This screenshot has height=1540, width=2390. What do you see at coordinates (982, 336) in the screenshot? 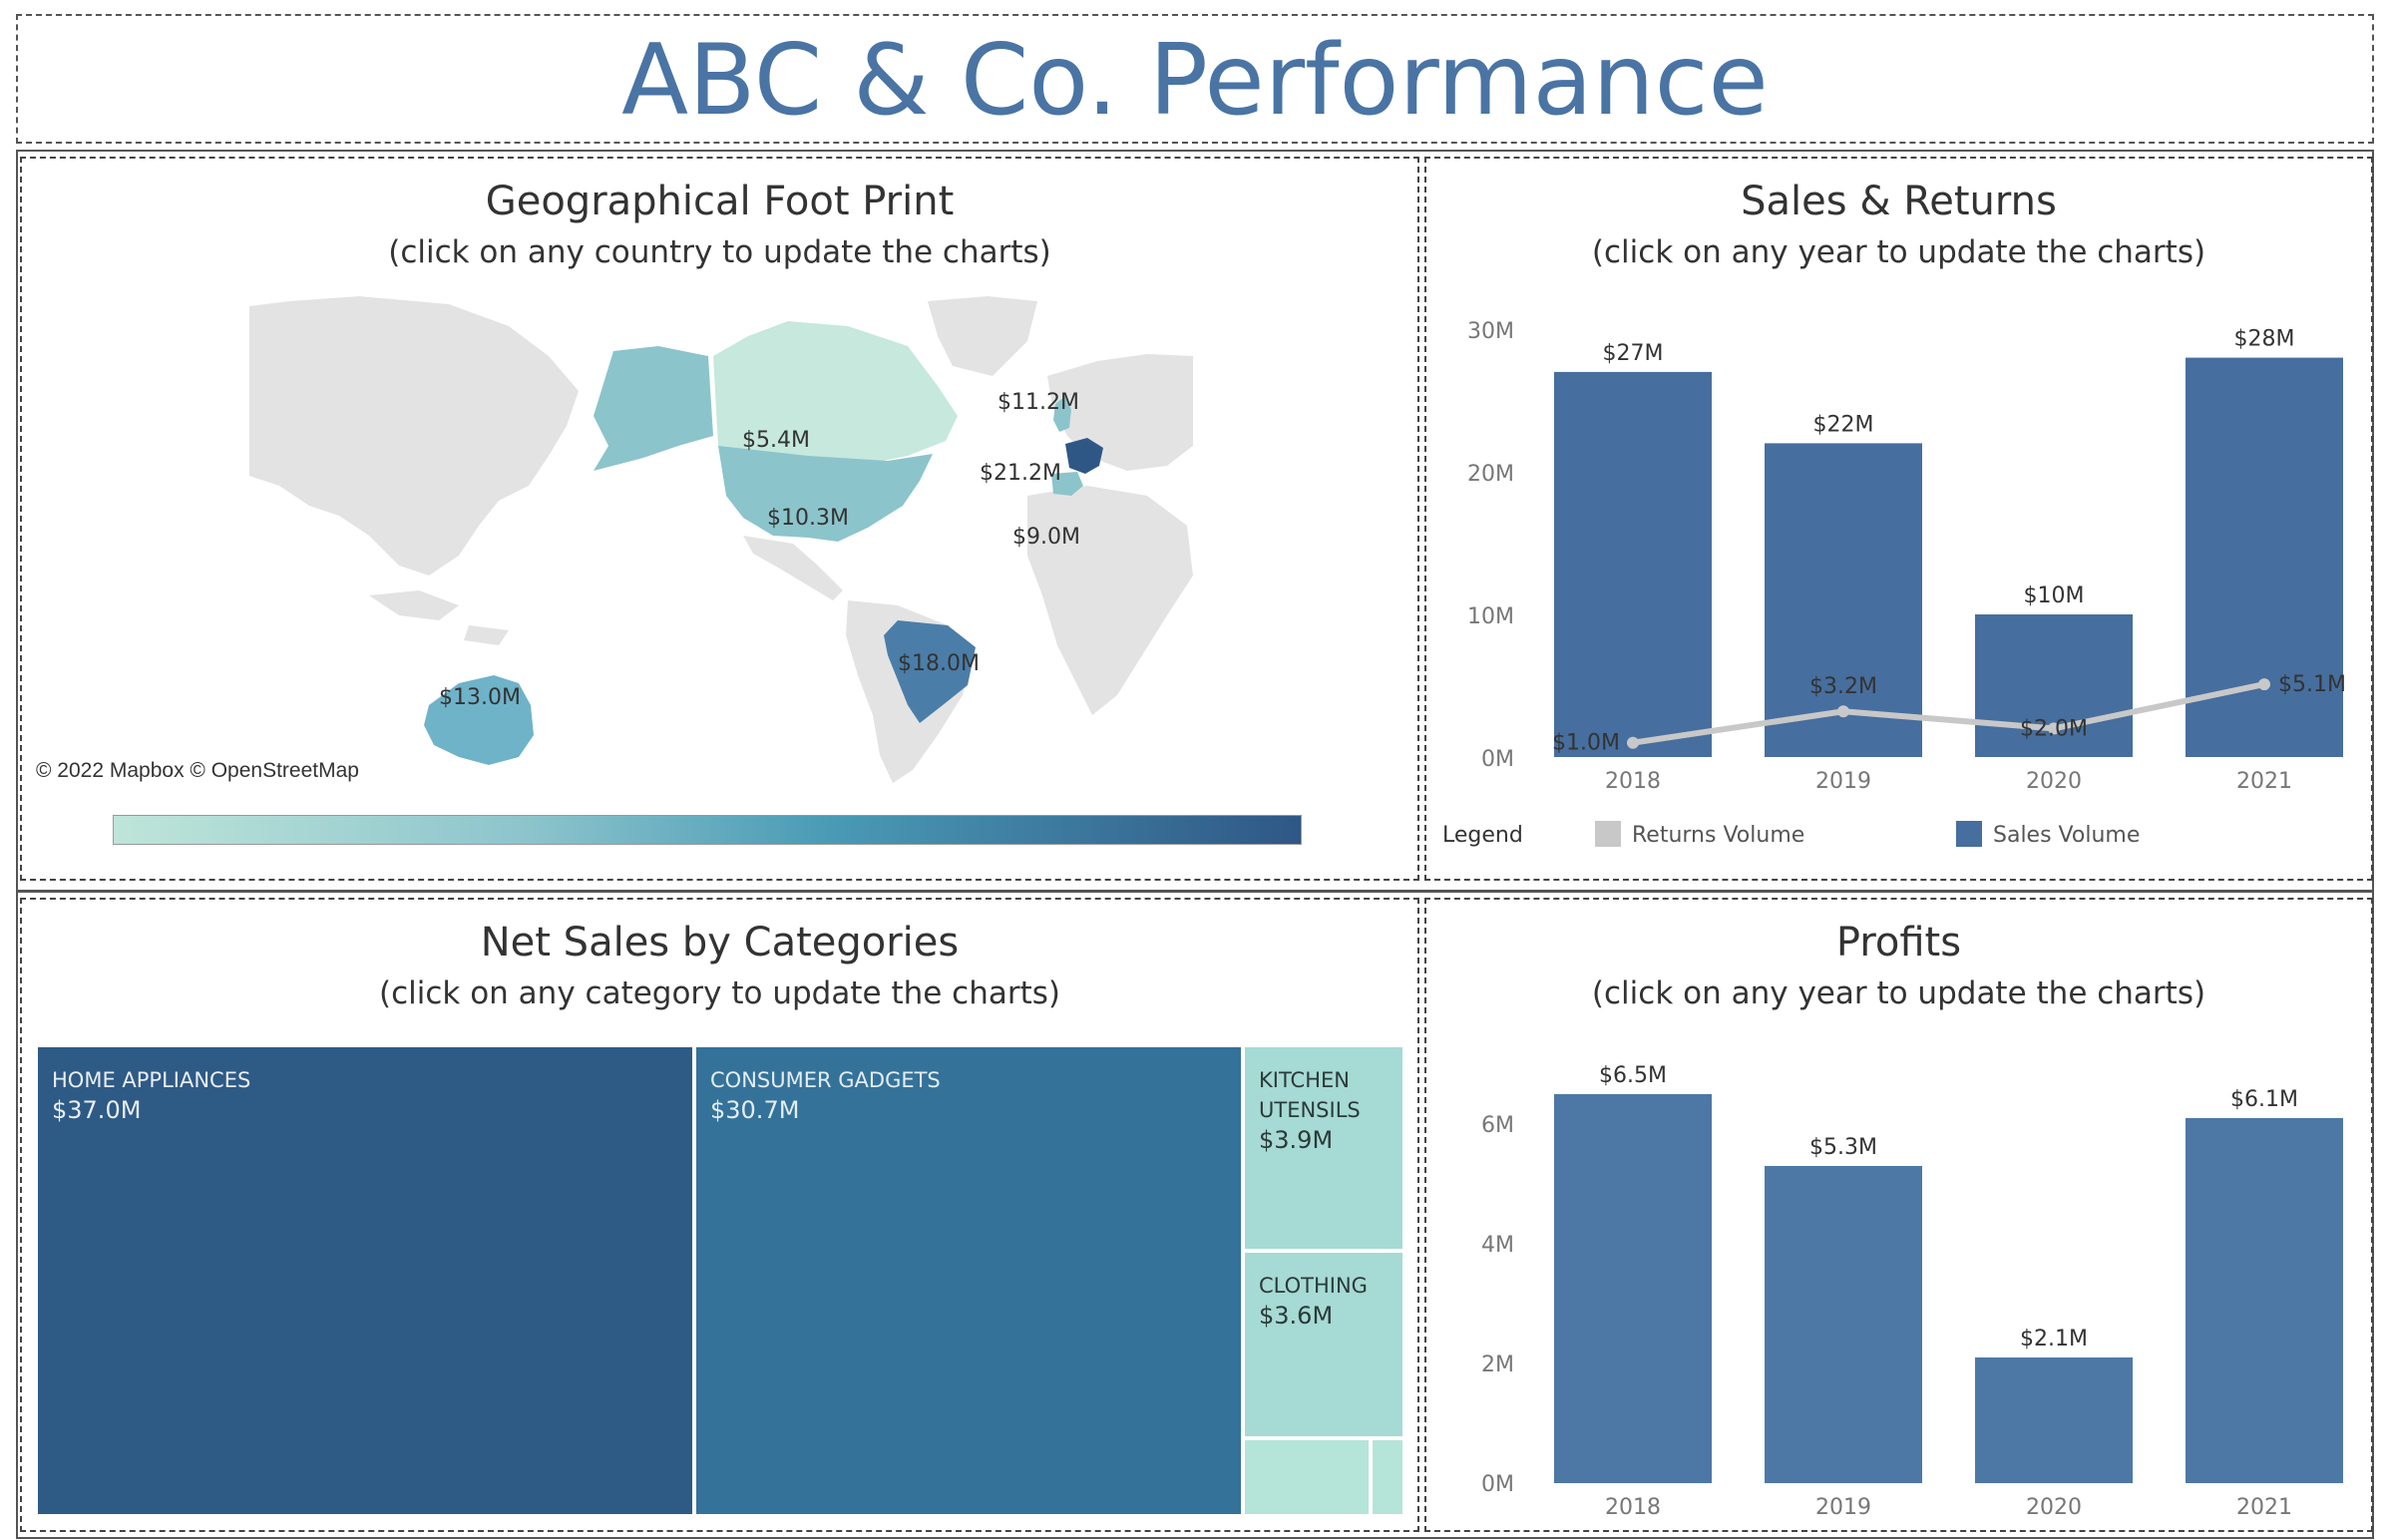
I see `greenland-landmass` at bounding box center [982, 336].